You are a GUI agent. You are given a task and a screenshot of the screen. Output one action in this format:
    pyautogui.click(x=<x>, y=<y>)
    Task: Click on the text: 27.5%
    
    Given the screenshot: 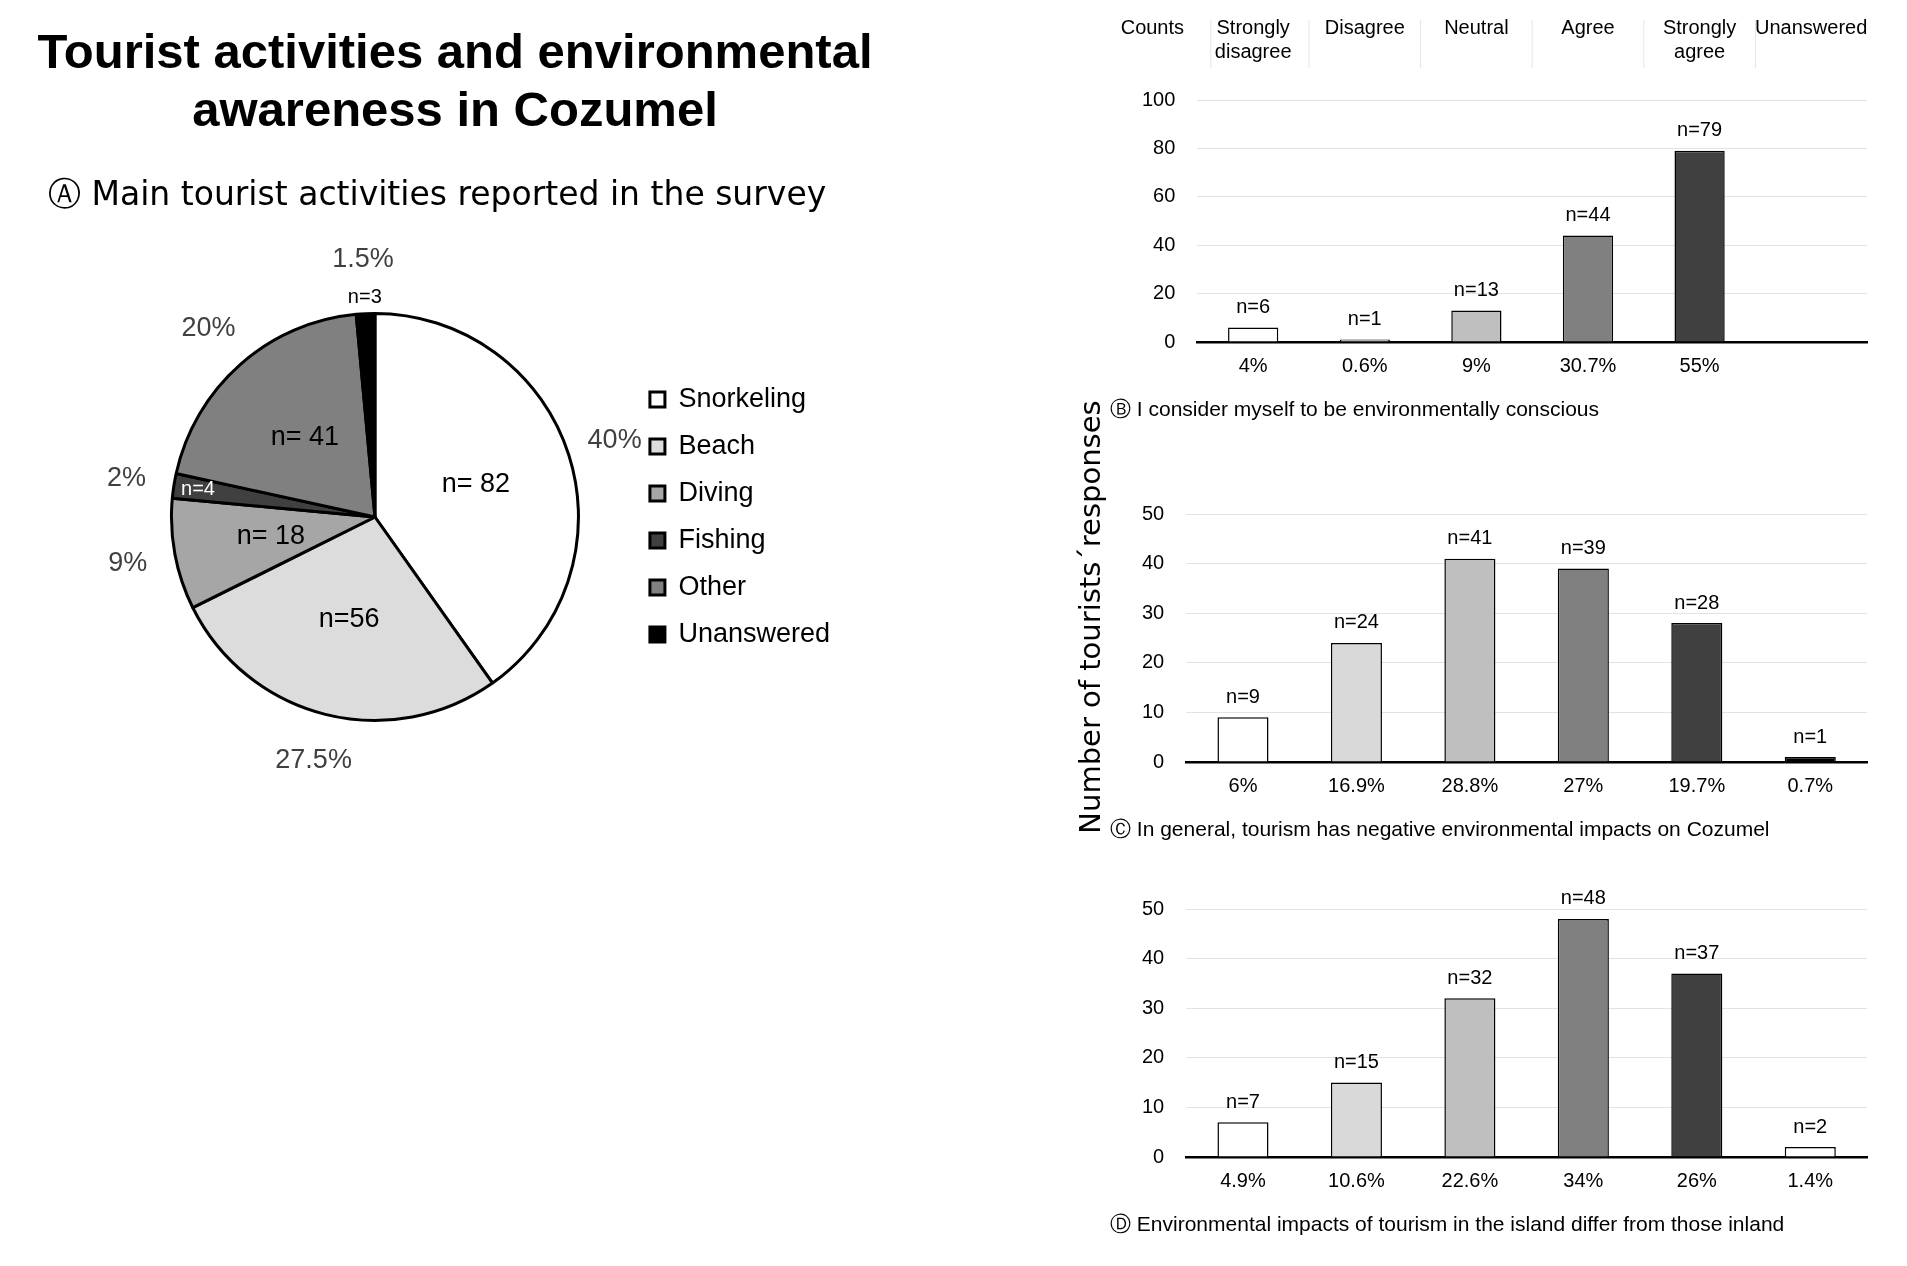 What is the action you would take?
    pyautogui.click(x=313, y=759)
    